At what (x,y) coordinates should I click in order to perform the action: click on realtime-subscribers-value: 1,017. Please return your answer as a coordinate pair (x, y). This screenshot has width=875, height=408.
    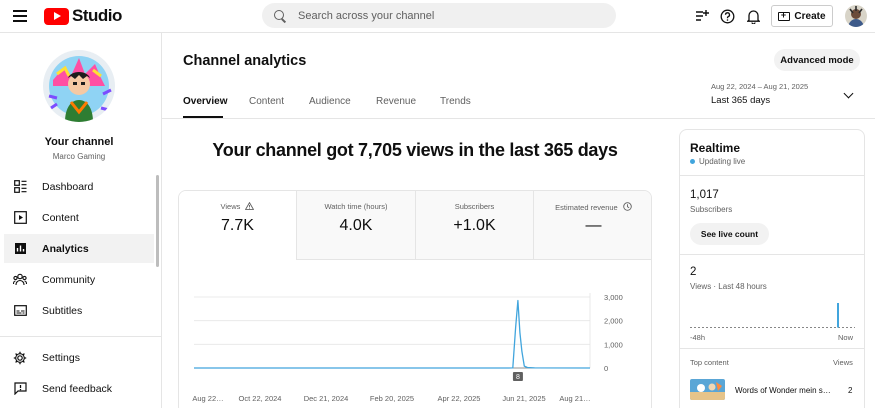
    Looking at the image, I should click on (704, 195).